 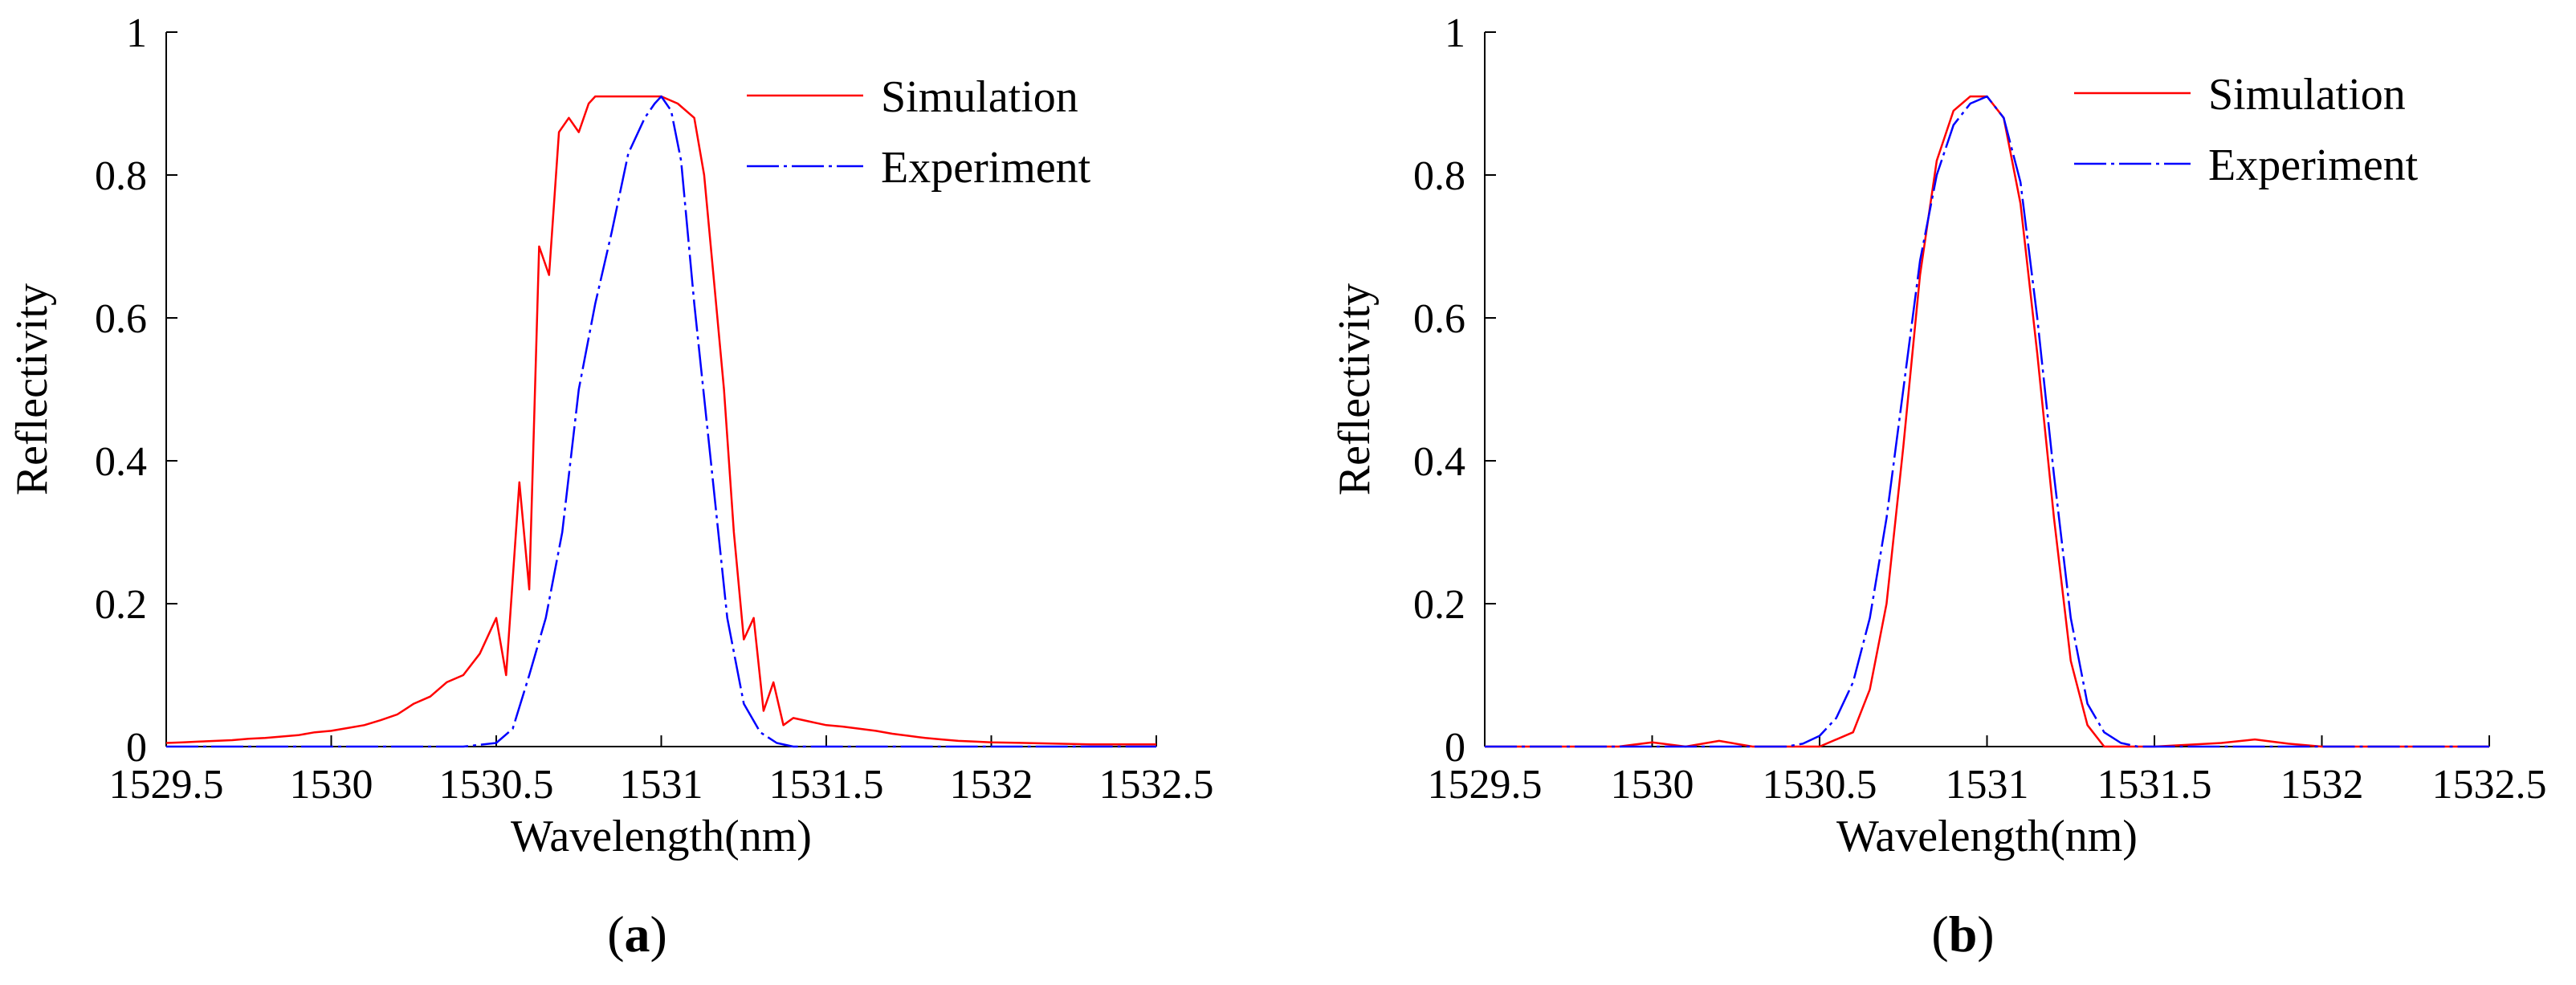 I want to click on panel-caption: (b), so click(x=1962, y=934).